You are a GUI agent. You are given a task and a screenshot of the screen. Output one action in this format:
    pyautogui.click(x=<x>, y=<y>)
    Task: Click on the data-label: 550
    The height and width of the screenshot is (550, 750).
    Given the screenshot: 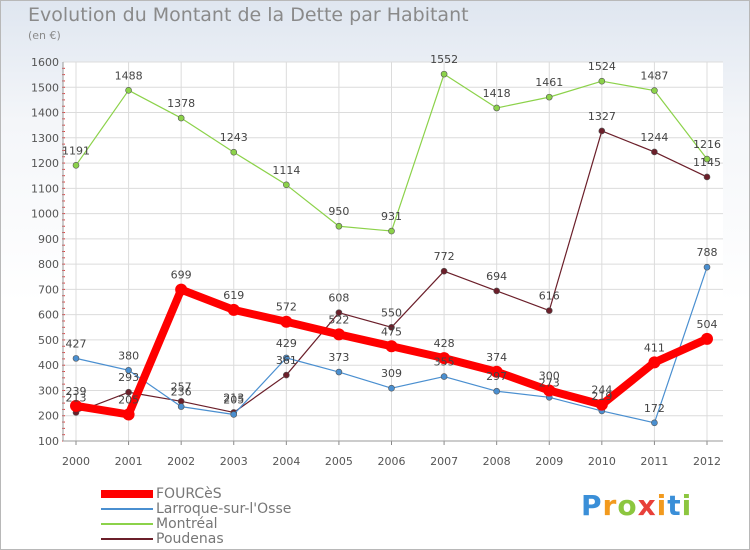 What is the action you would take?
    pyautogui.click(x=391, y=312)
    